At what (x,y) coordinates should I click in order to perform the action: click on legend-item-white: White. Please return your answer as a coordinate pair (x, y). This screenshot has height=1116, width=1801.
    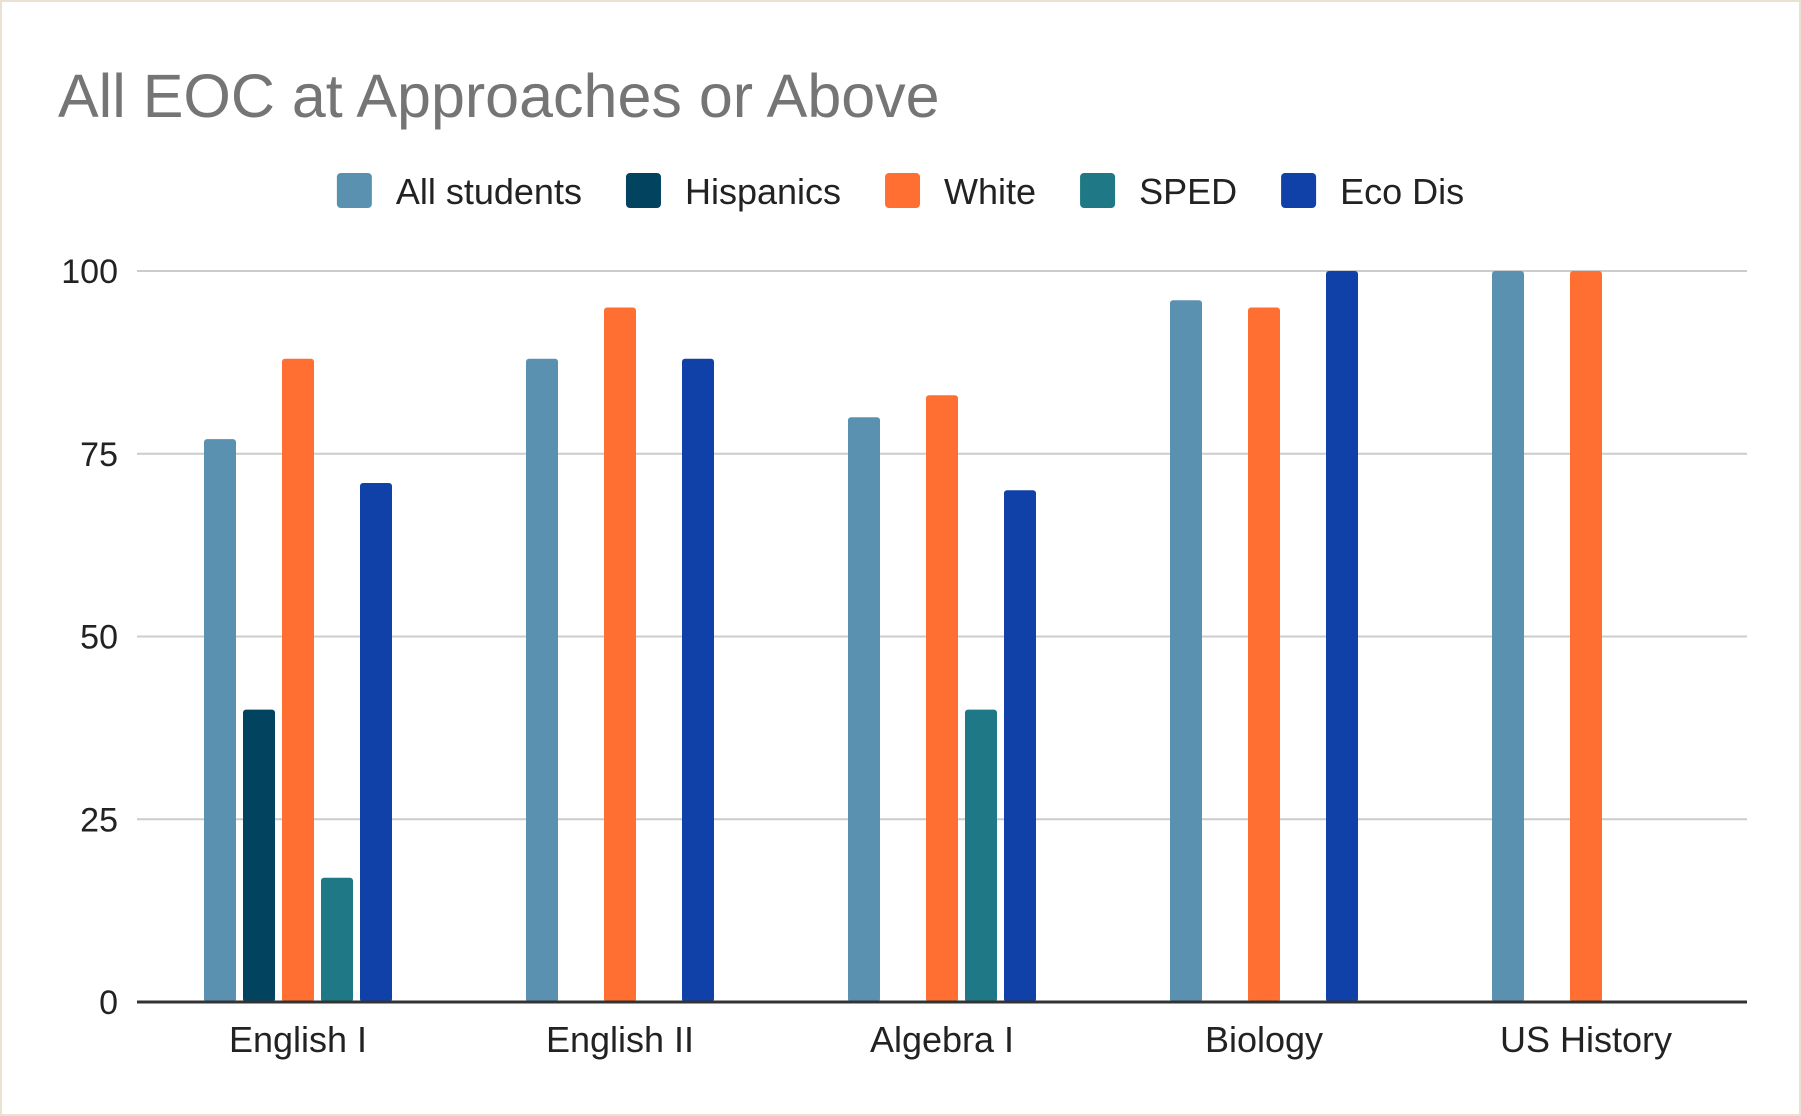
    Looking at the image, I should click on (960, 191).